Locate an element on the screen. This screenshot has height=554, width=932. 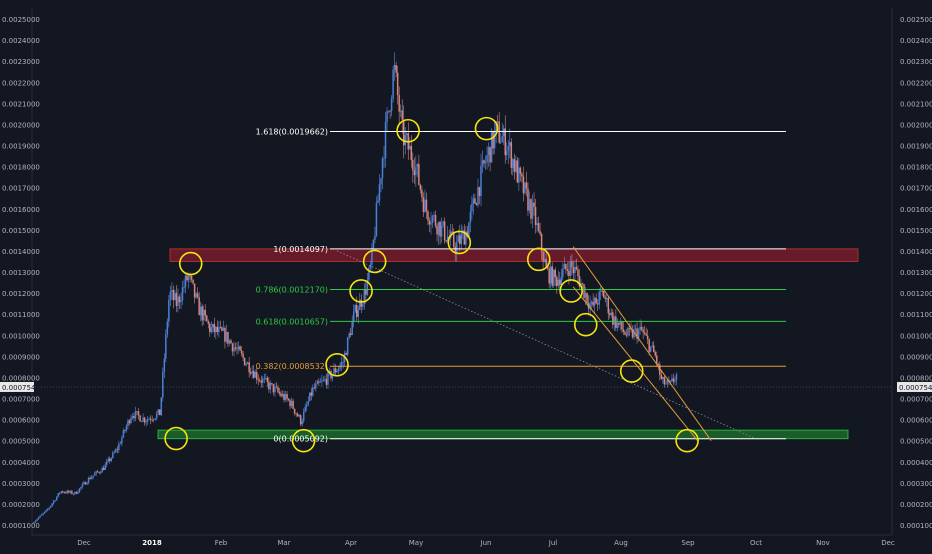
price-tick-label-right: 0.0004000 is located at coordinates (916, 463).